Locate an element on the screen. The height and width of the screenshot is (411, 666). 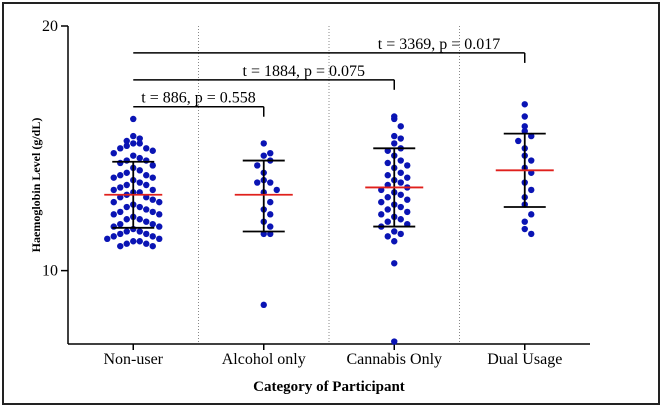
comparison-label: t = 886, p = 0.558 is located at coordinates (198, 98).